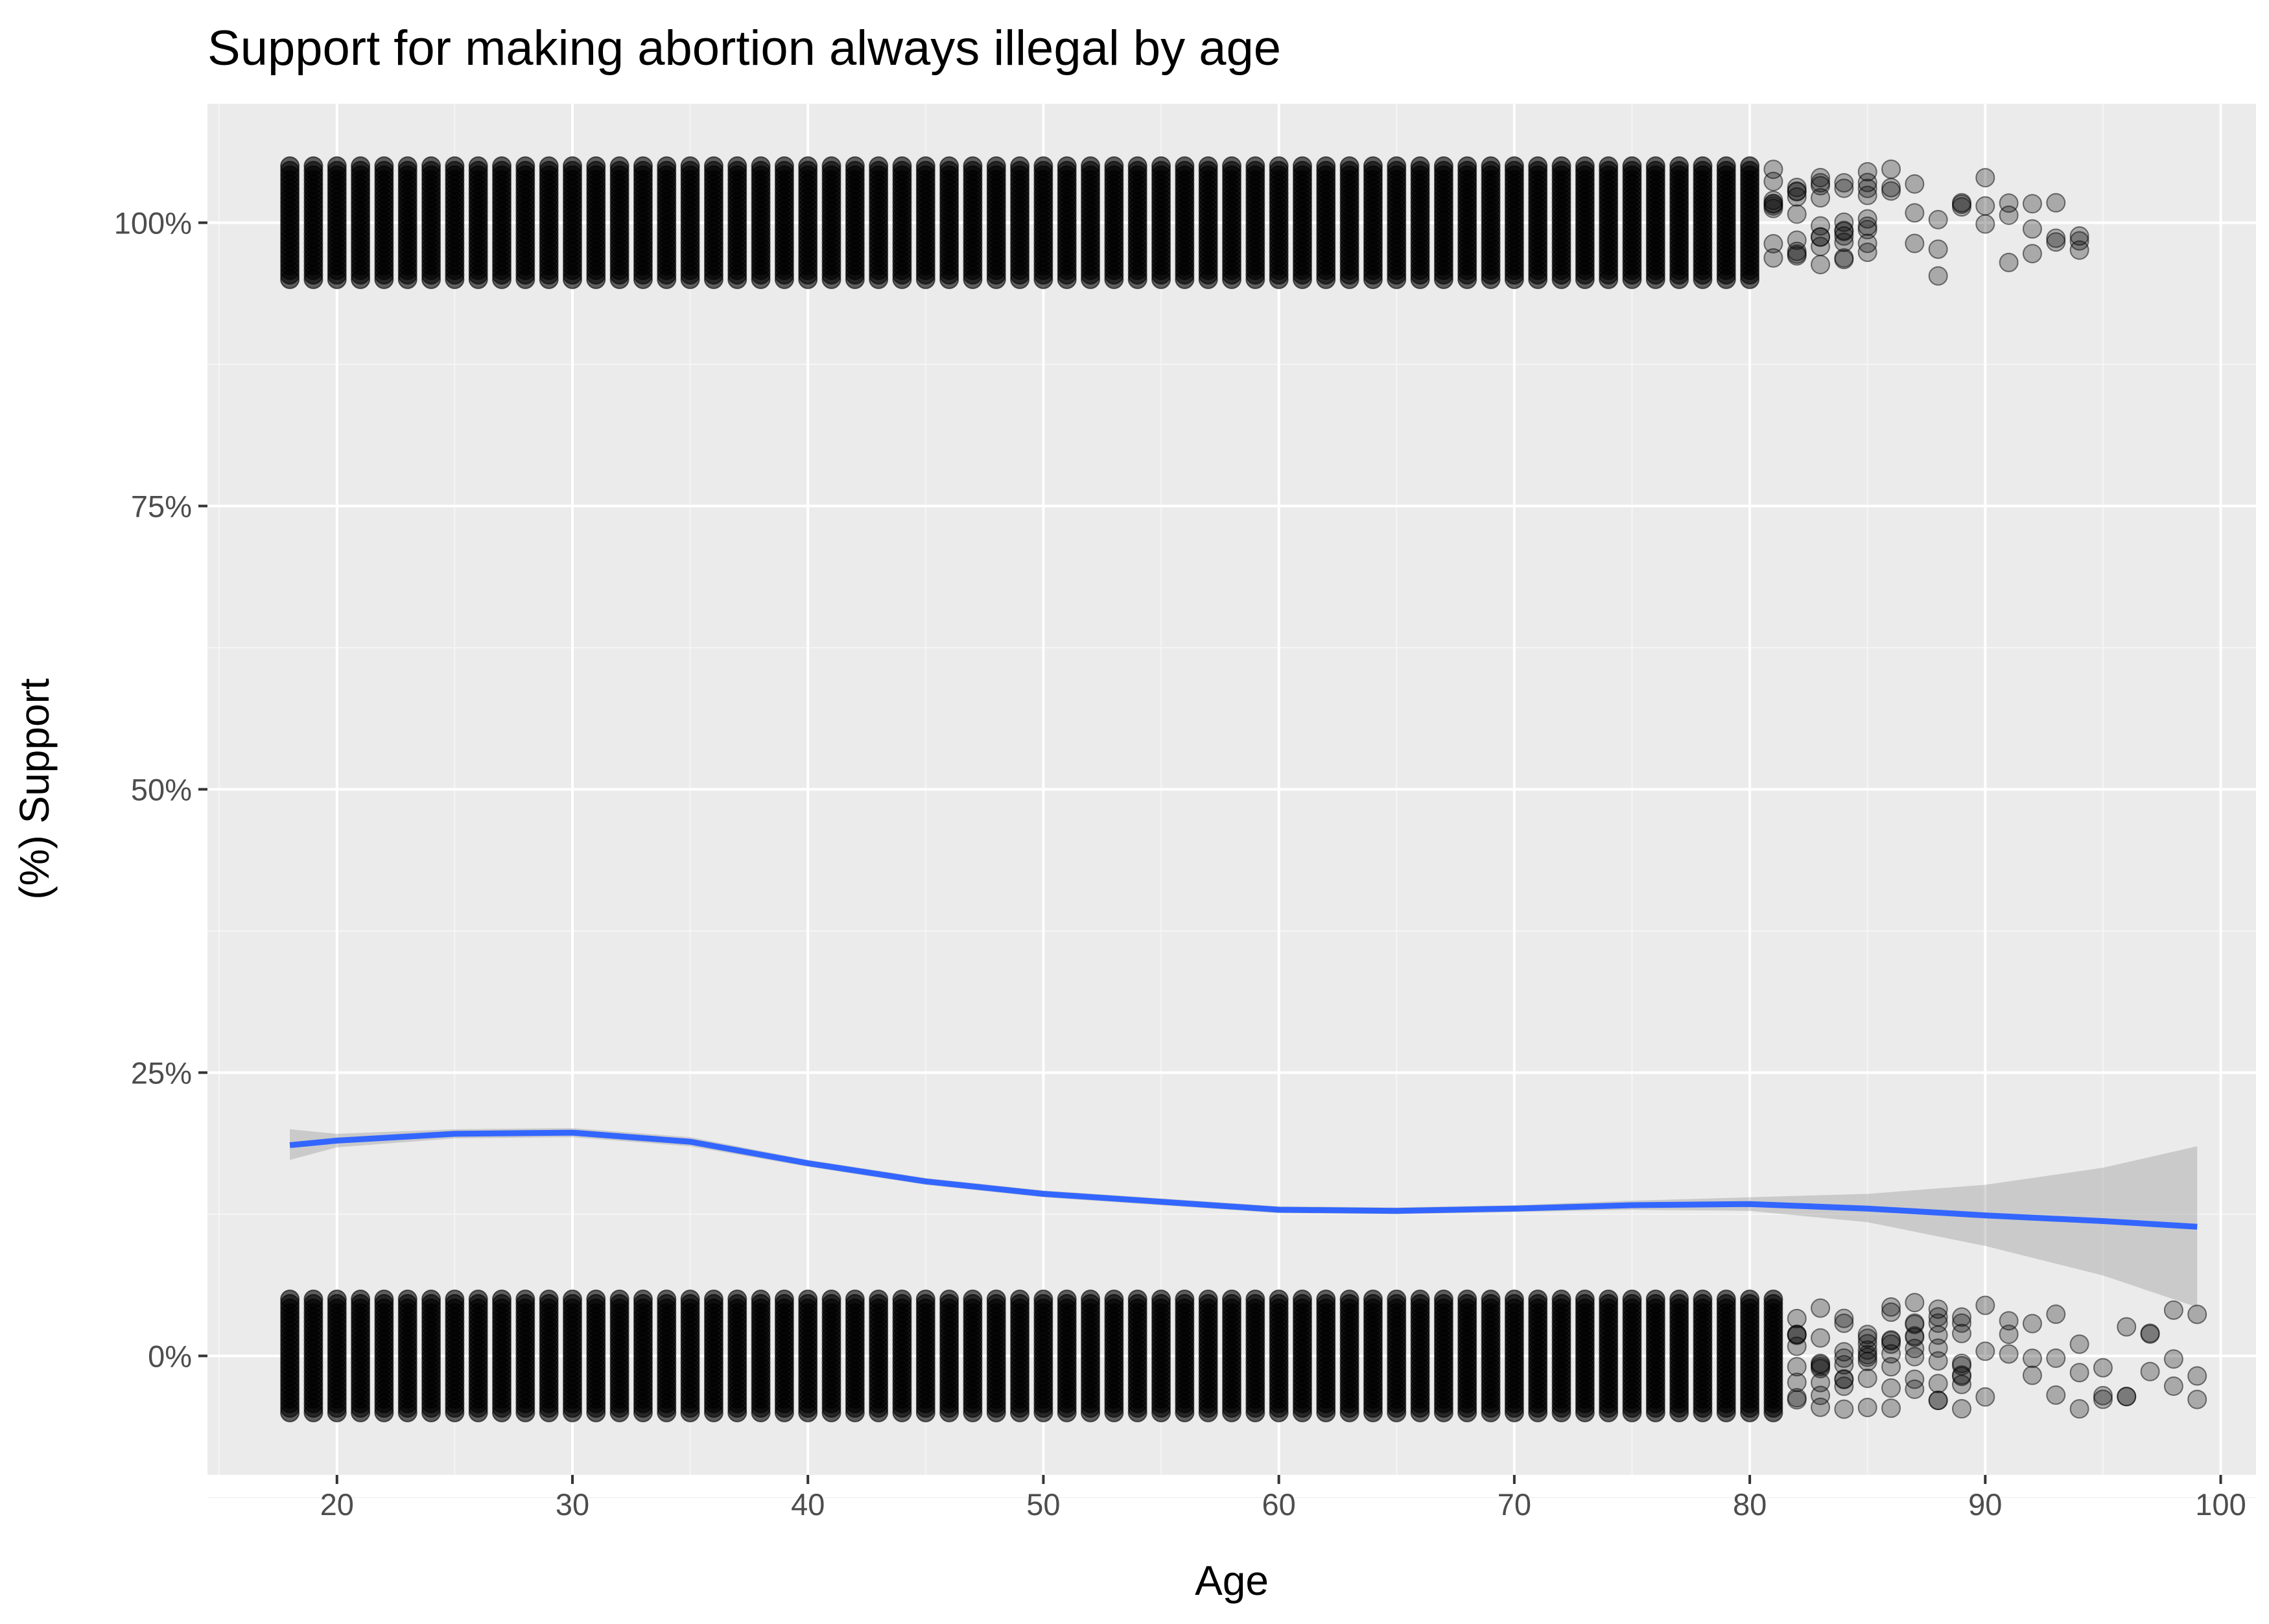 The width and height of the screenshot is (2269, 1624). Describe the element at coordinates (1279, 1504) in the screenshot. I see `x-tick-label: 60` at that location.